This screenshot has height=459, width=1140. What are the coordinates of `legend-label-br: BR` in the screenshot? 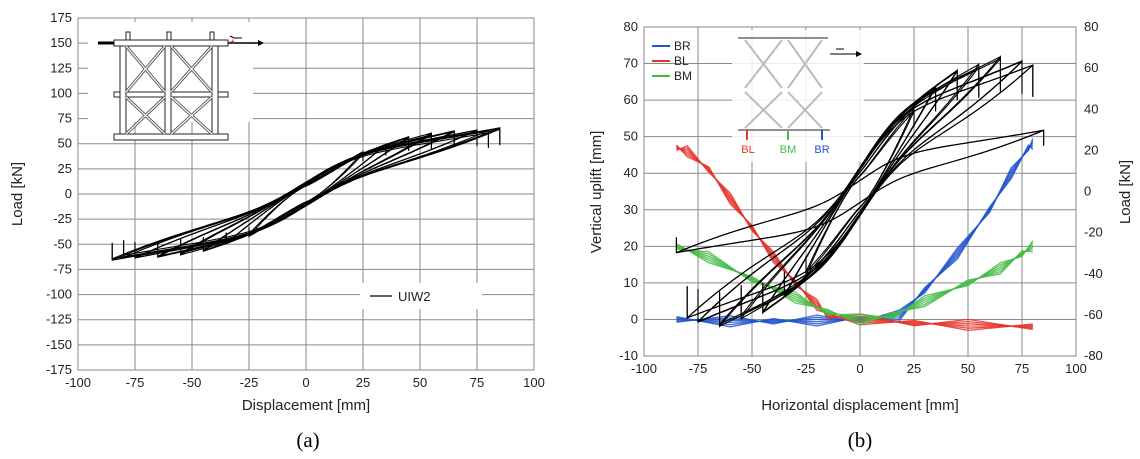 It's located at (682, 46).